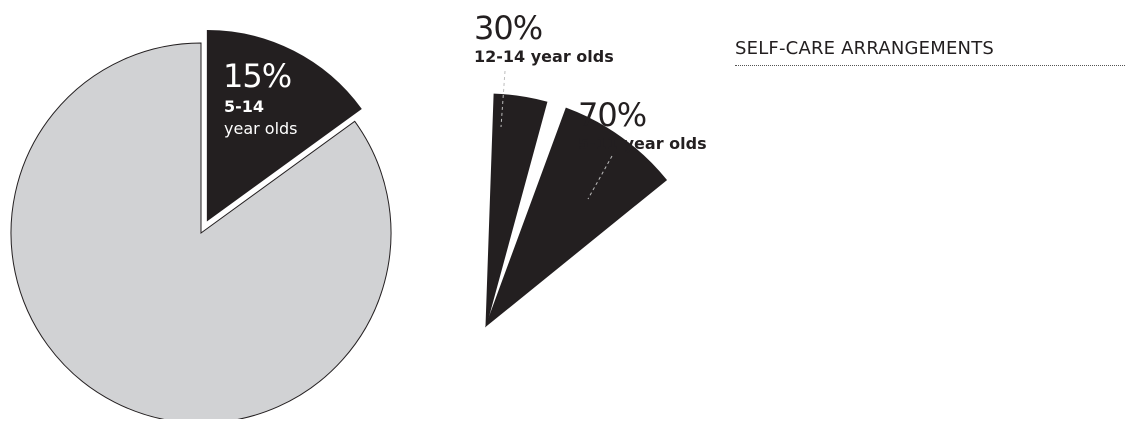 This screenshot has width=1131, height=423. Describe the element at coordinates (261, 128) in the screenshot. I see `main-slice-sublabel-line-2: year olds` at that location.